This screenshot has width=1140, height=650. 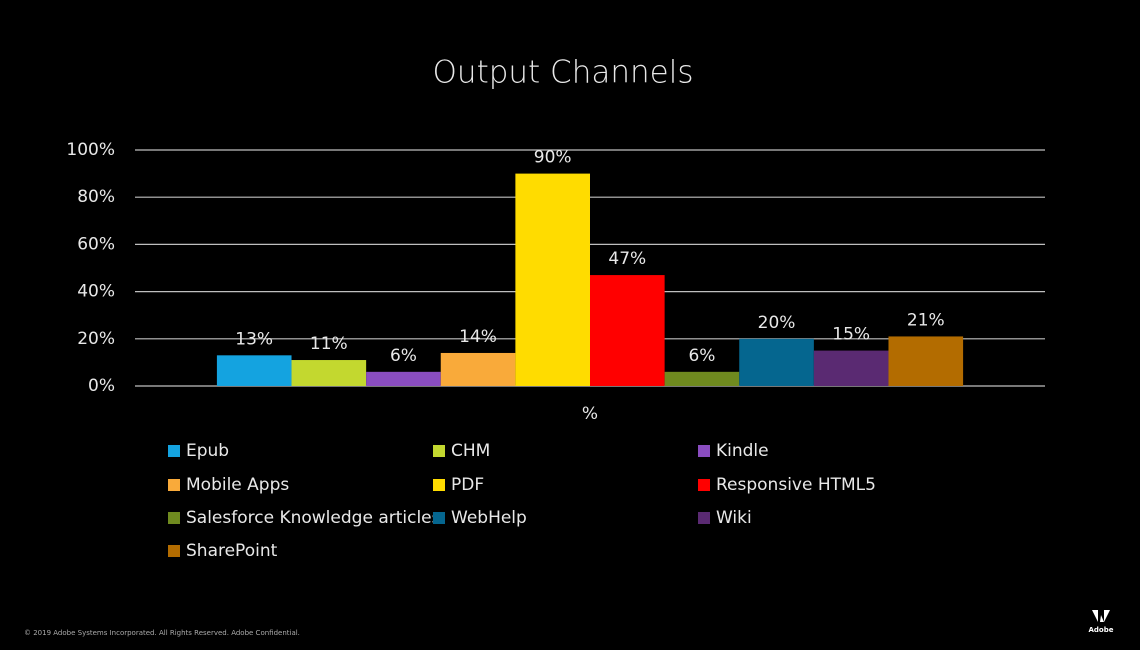 What do you see at coordinates (553, 158) in the screenshot?
I see `value-label: 90%` at bounding box center [553, 158].